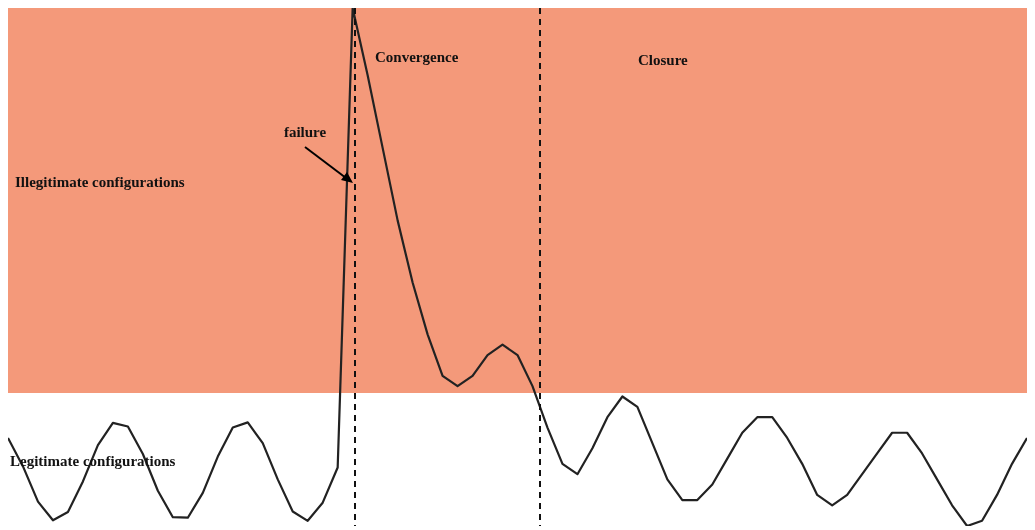  What do you see at coordinates (663, 59) in the screenshot?
I see `annotation: Closure` at bounding box center [663, 59].